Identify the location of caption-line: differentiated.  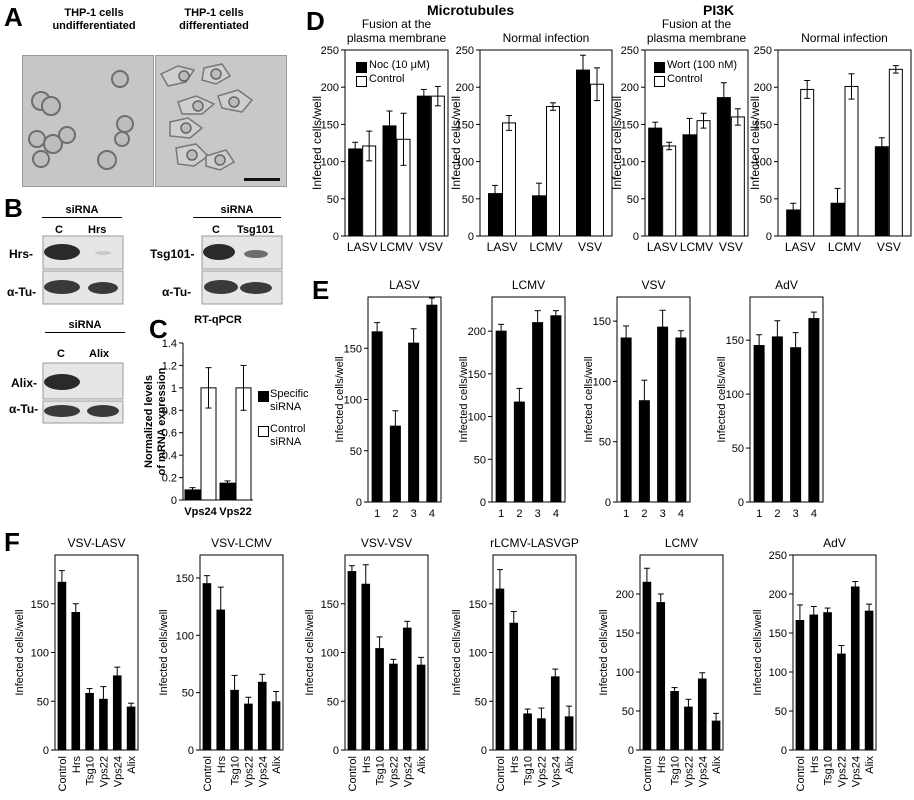
(214, 26).